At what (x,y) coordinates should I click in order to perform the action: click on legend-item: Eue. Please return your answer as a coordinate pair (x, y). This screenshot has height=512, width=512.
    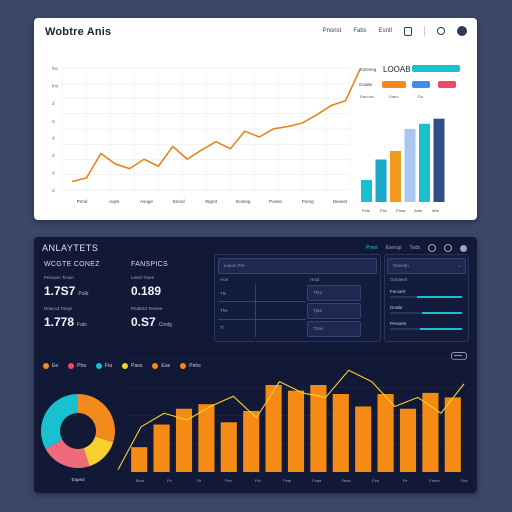
    Looking at the image, I should click on (161, 366).